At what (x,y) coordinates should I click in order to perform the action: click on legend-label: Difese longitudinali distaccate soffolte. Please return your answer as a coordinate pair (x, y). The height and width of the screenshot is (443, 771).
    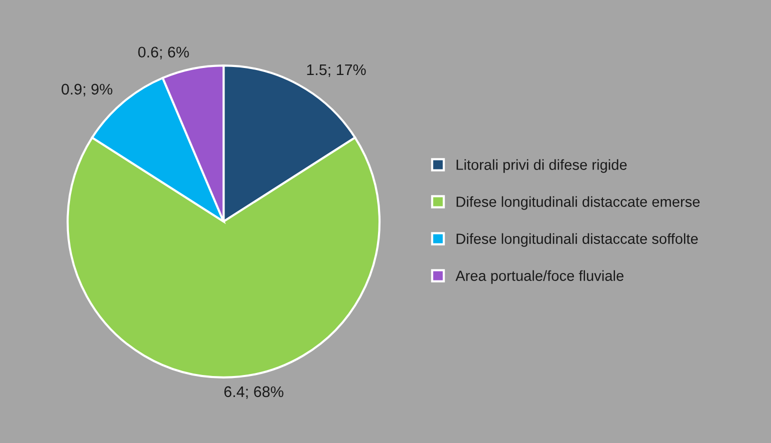
    Looking at the image, I should click on (577, 240).